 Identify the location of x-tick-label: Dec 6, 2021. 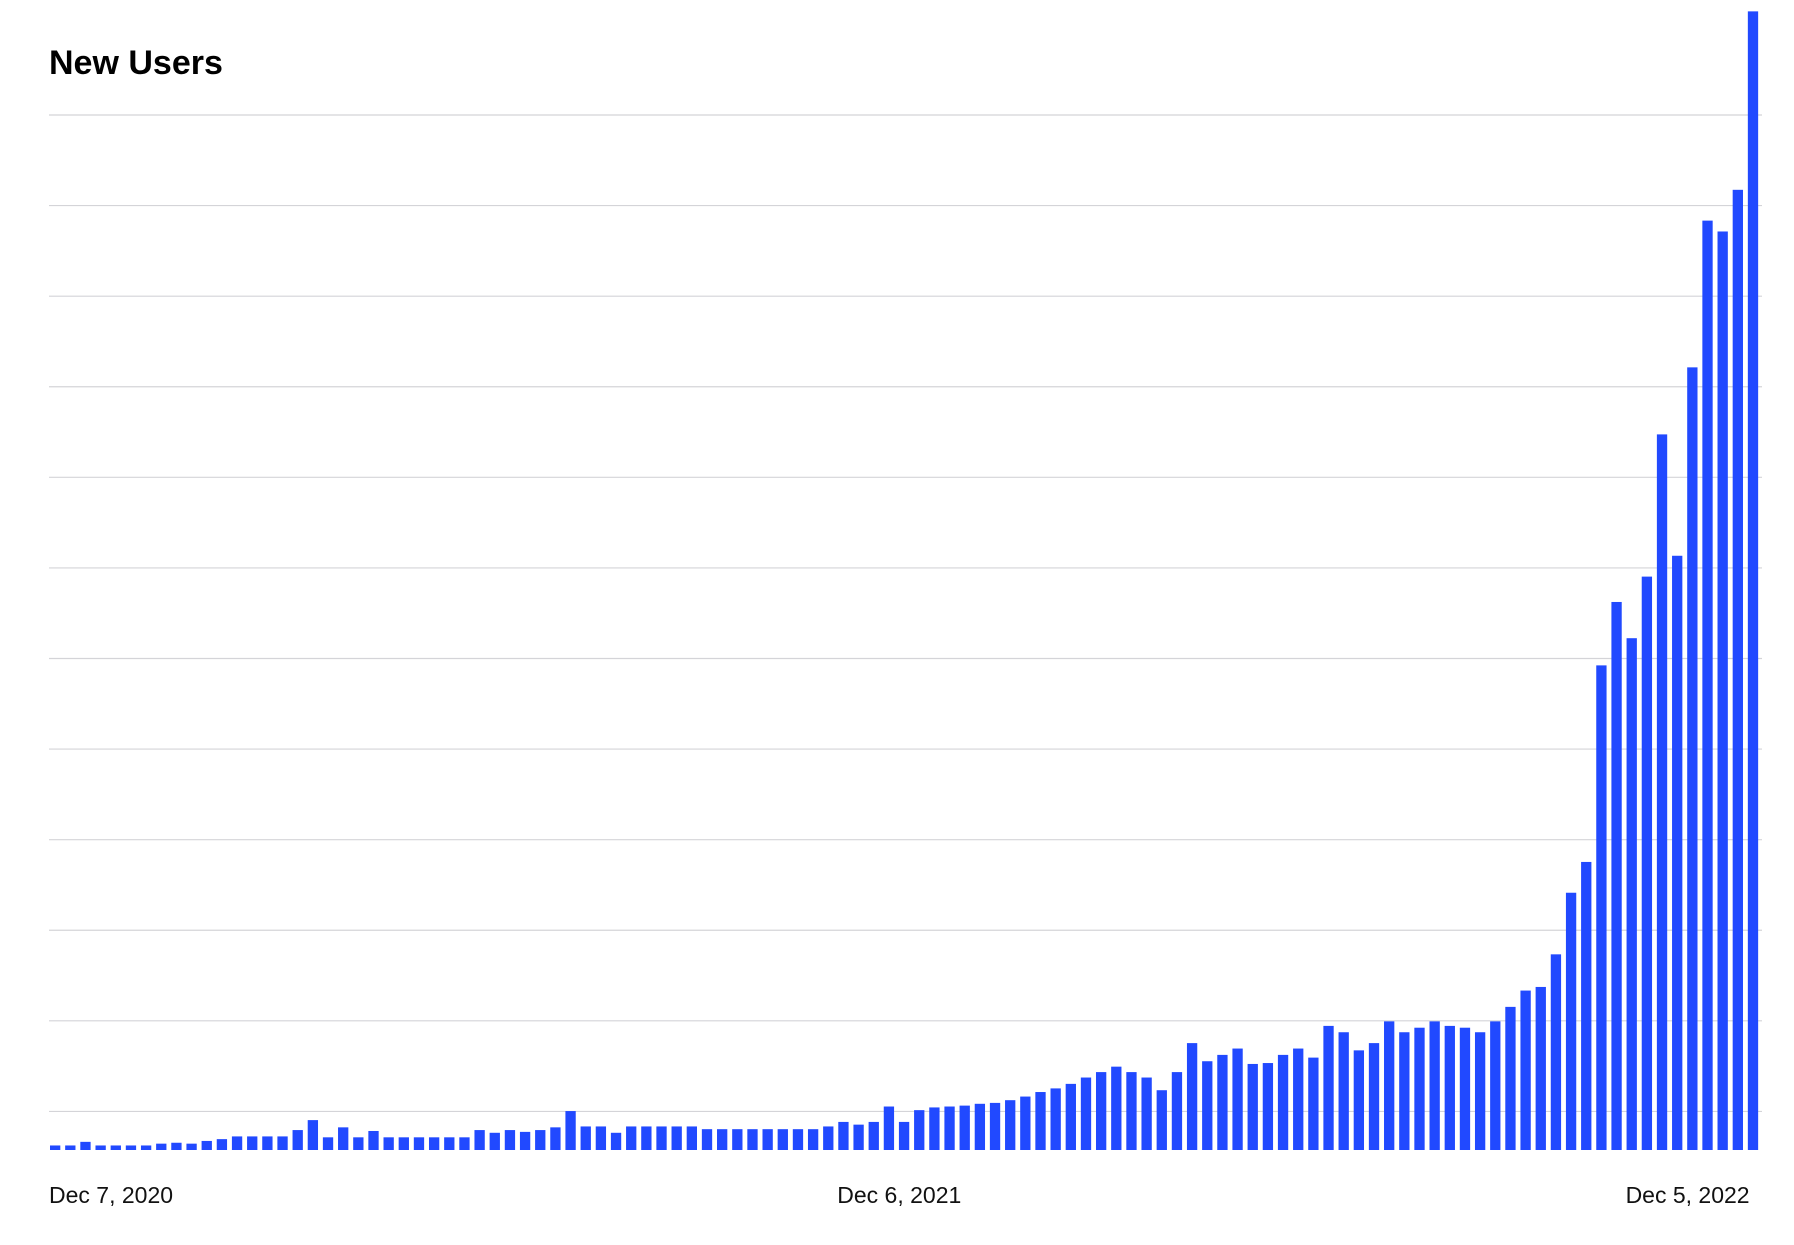
(899, 1195).